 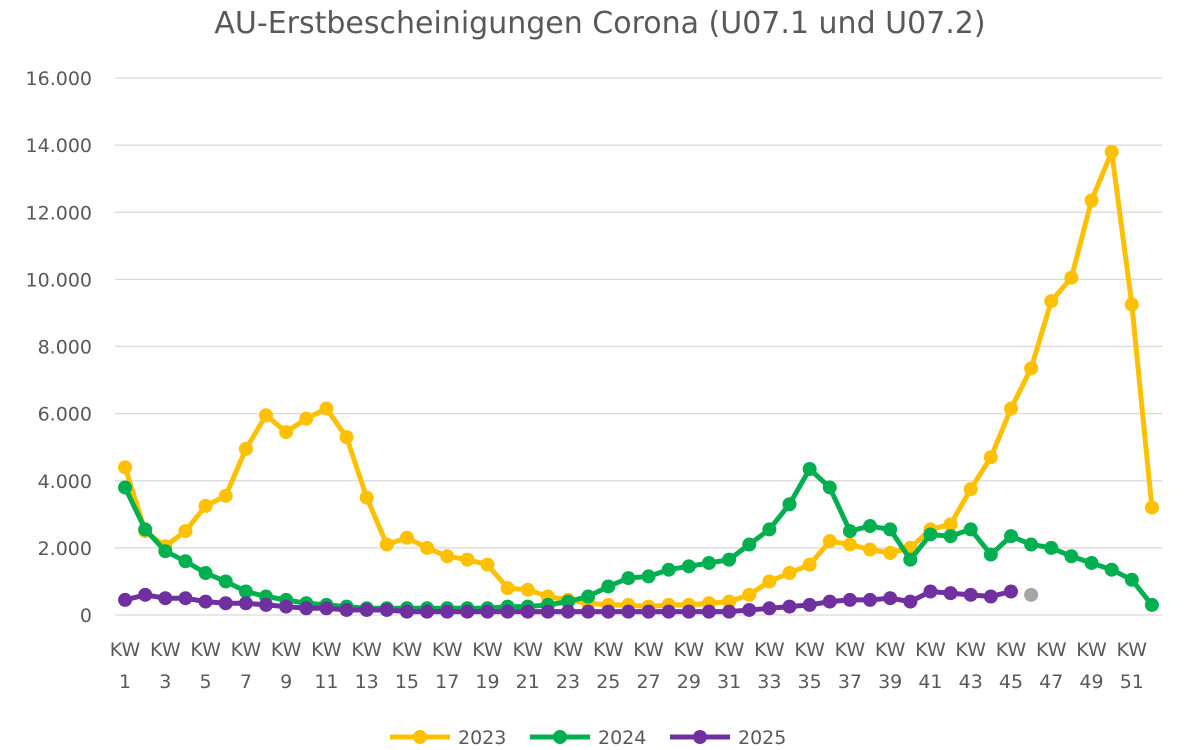 I want to click on legend-label: 2024, so click(x=622, y=738).